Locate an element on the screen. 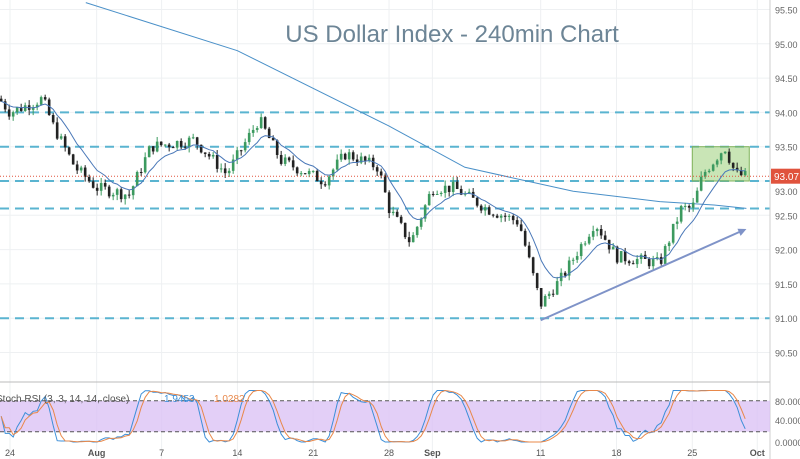  trendline is located at coordinates (640, 276).